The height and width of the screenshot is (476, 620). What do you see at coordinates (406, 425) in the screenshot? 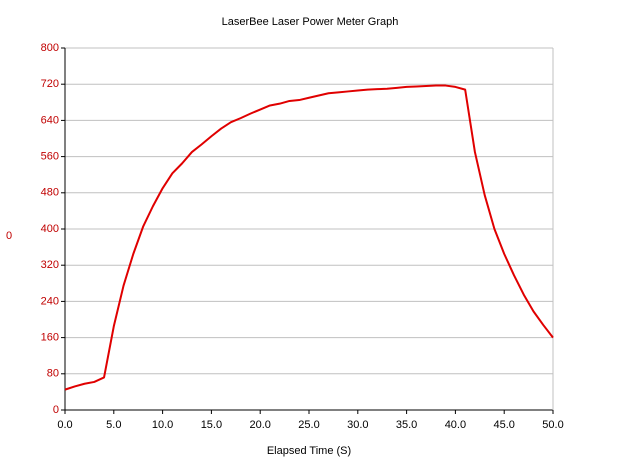
I see `x-tick-label: 35.0` at bounding box center [406, 425].